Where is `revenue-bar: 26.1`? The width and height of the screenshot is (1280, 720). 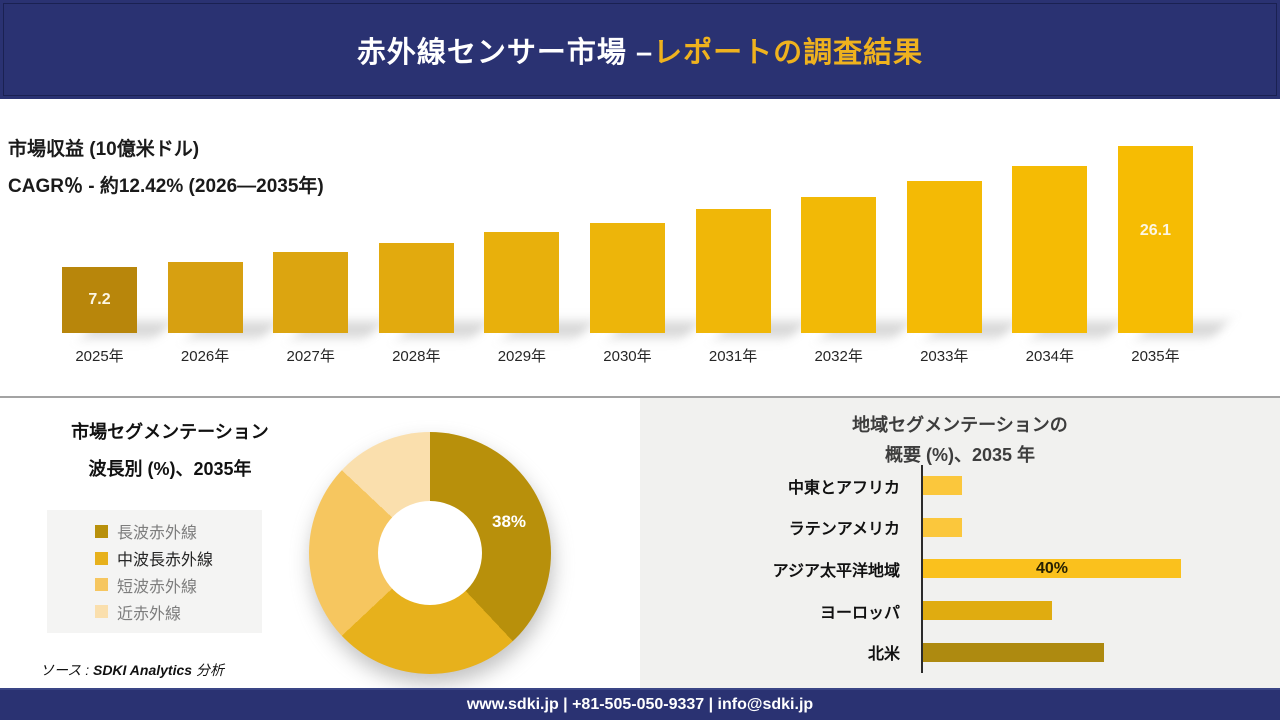 revenue-bar: 26.1 is located at coordinates (1155, 239).